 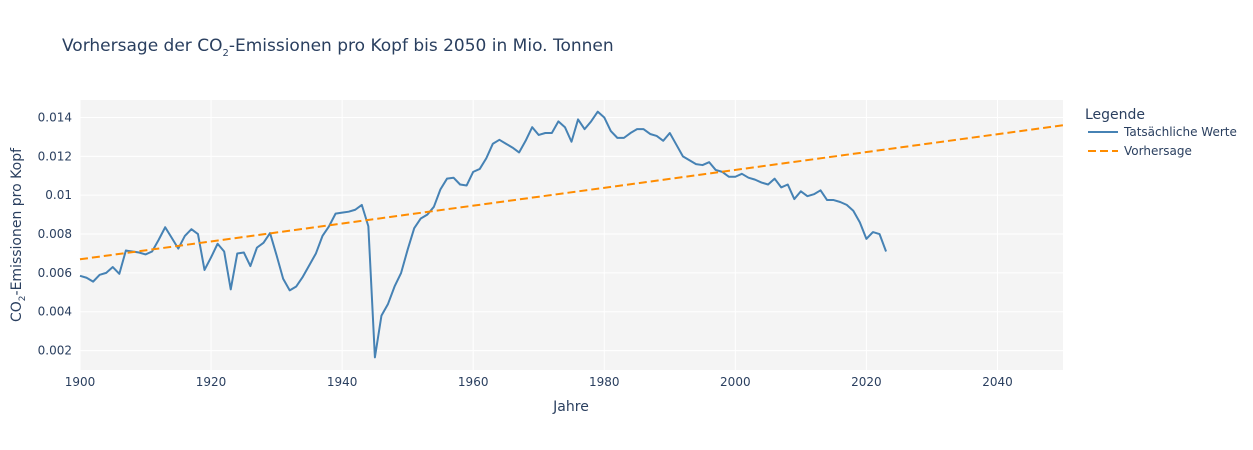 I want to click on legend-title: Legende, so click(x=1115, y=115).